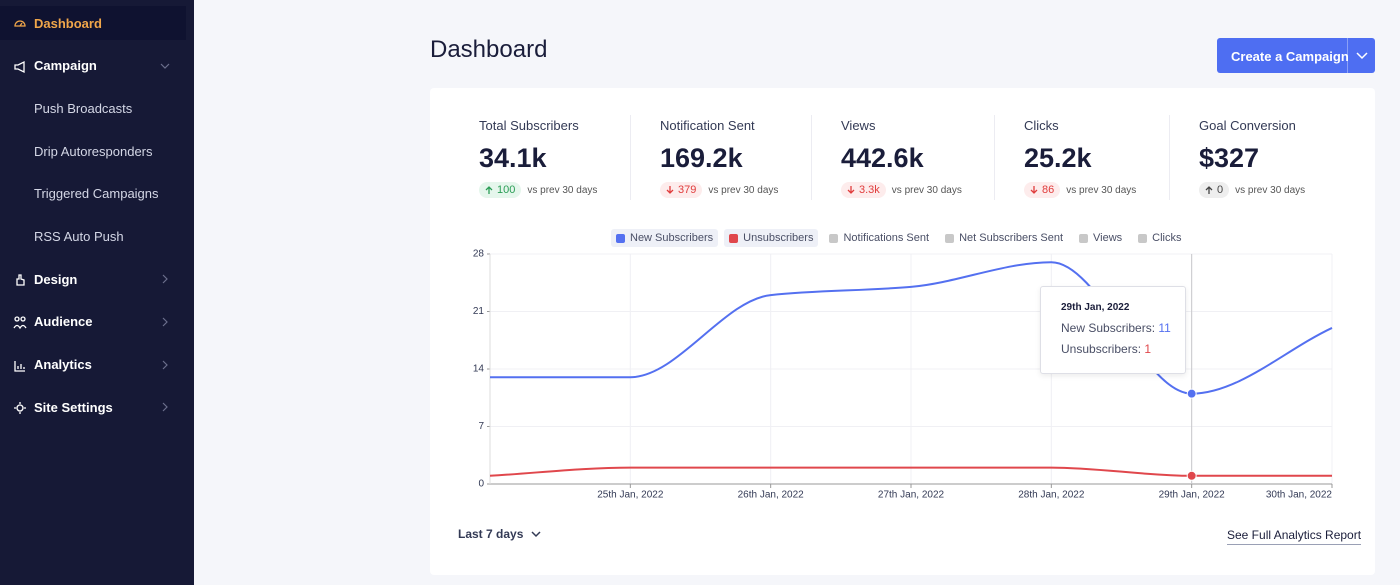 This screenshot has height=585, width=1400. I want to click on tooltip-label: New Subscribers:, so click(1108, 328).